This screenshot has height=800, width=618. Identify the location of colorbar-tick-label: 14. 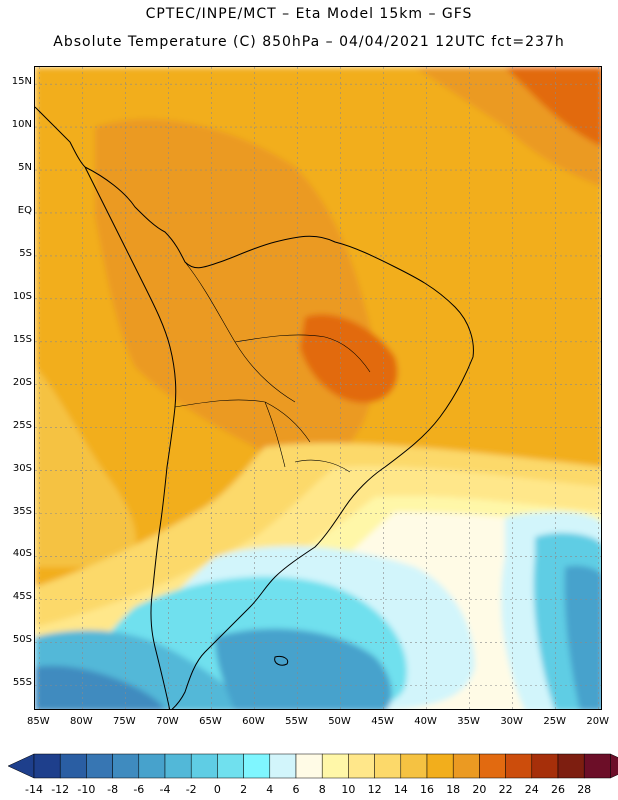
(400, 789).